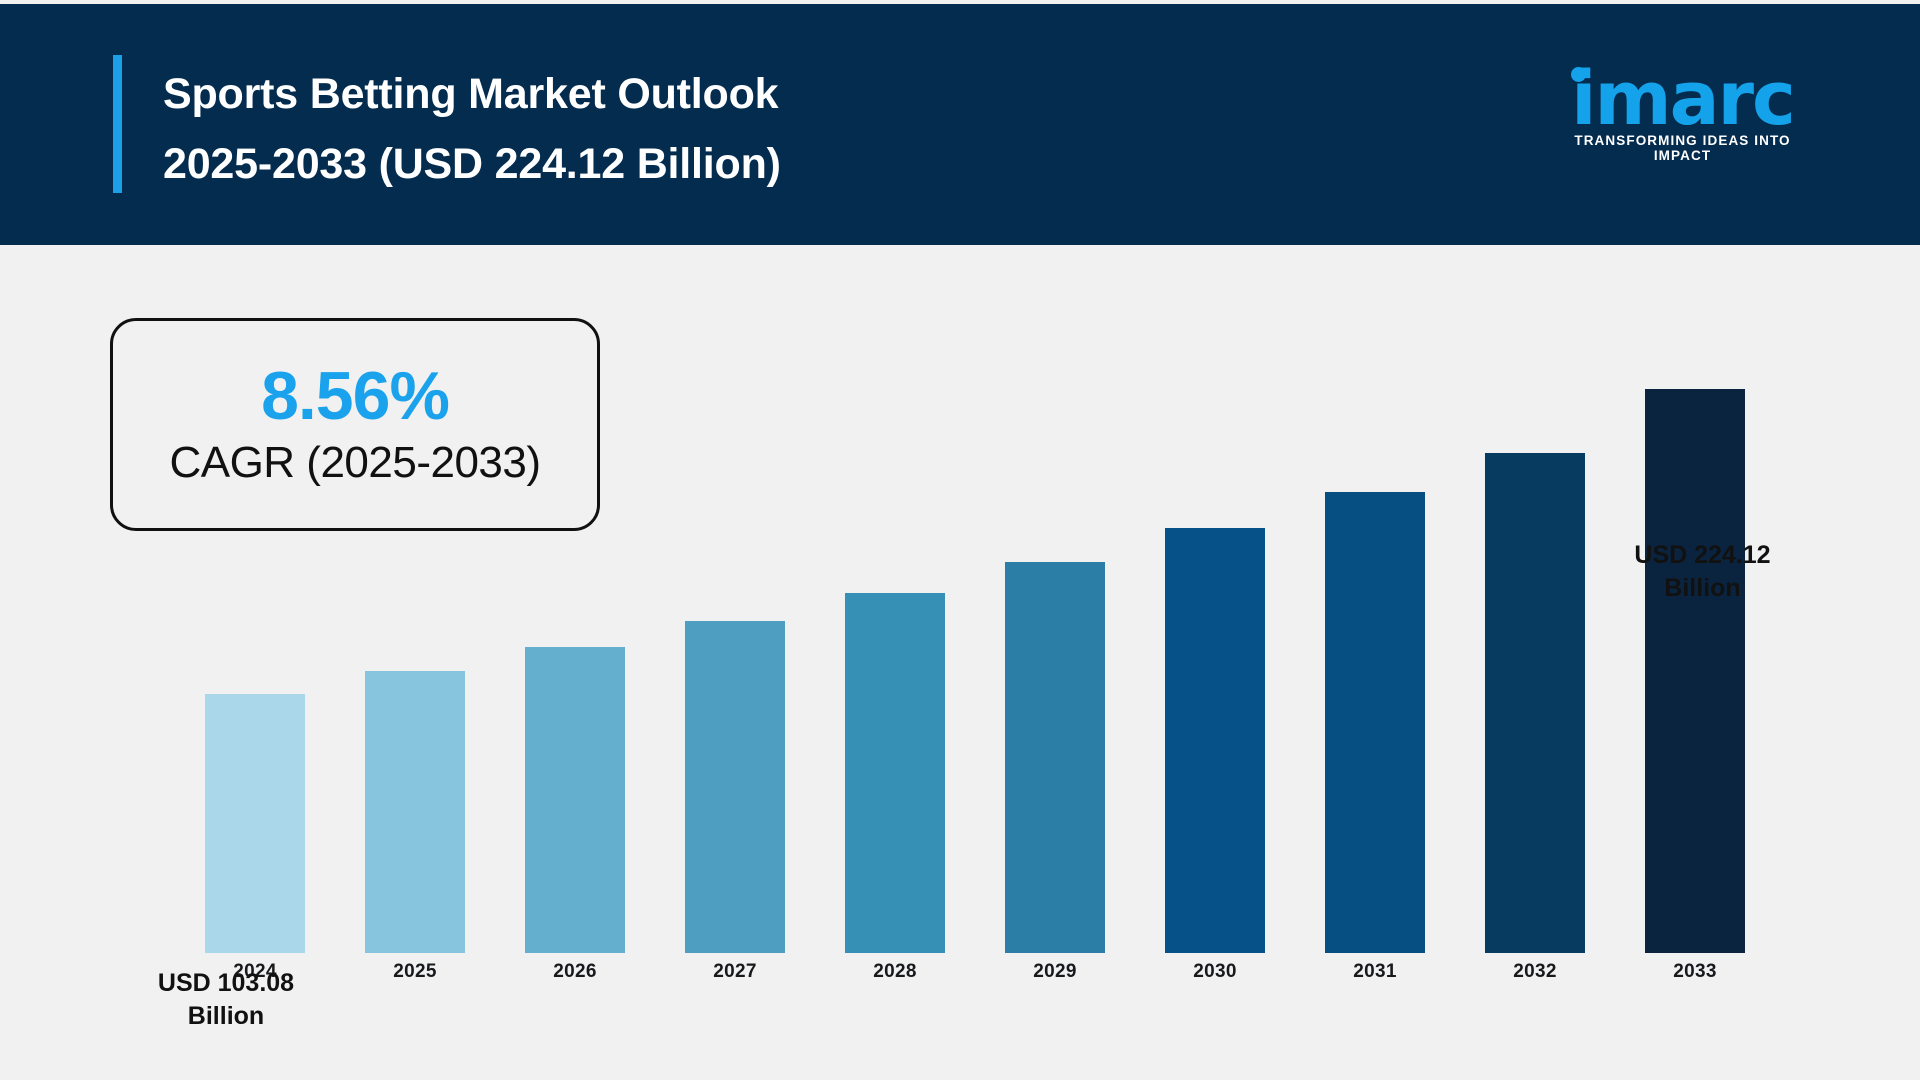  I want to click on bar-2025, so click(415, 812).